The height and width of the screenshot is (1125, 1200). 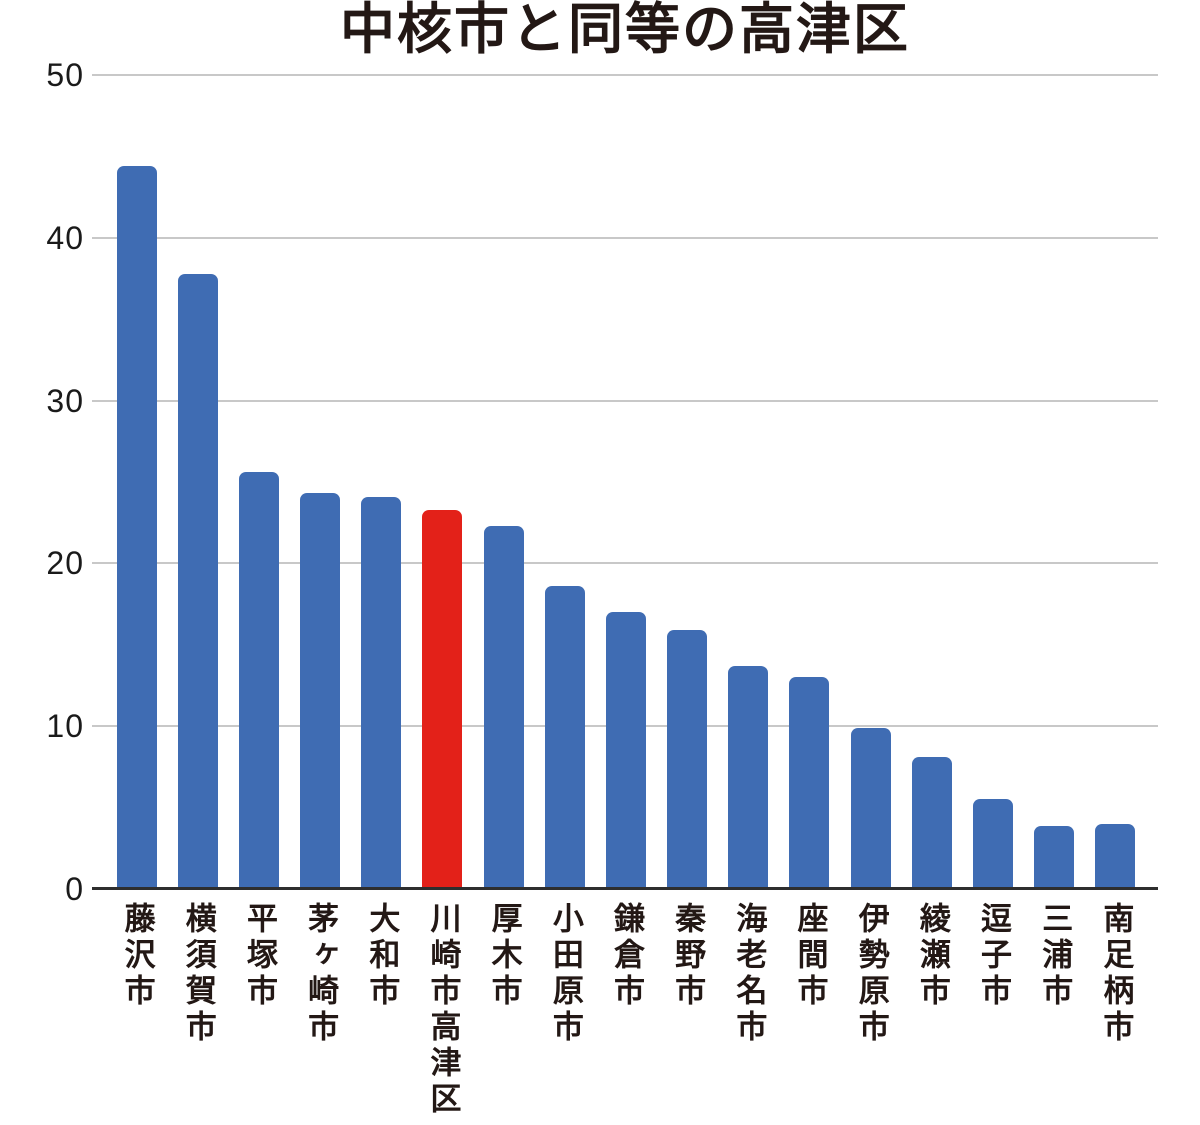 I want to click on x-axis-label-slot: 大和市, so click(x=381, y=1010).